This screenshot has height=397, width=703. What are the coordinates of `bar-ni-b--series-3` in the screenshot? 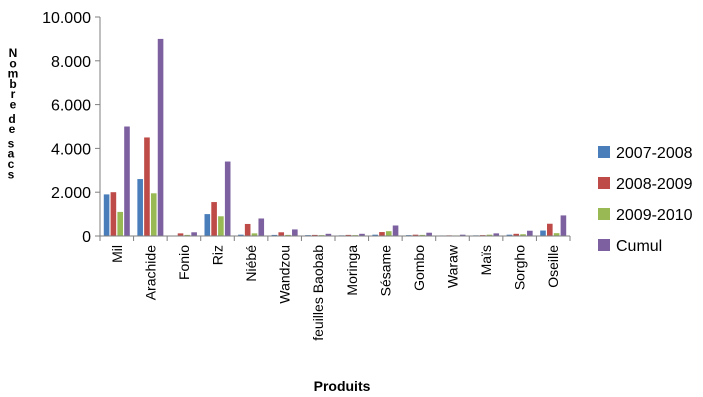 It's located at (261, 227).